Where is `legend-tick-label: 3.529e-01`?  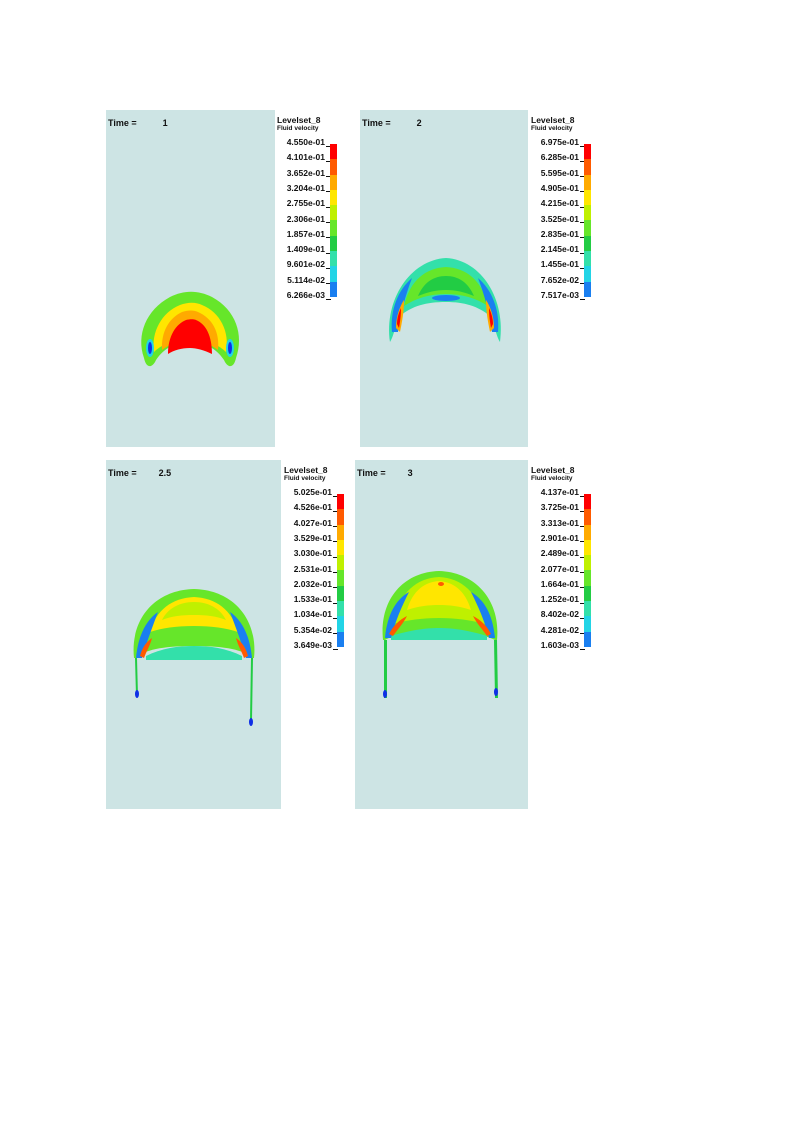 legend-tick-label: 3.529e-01 is located at coordinates (312, 537).